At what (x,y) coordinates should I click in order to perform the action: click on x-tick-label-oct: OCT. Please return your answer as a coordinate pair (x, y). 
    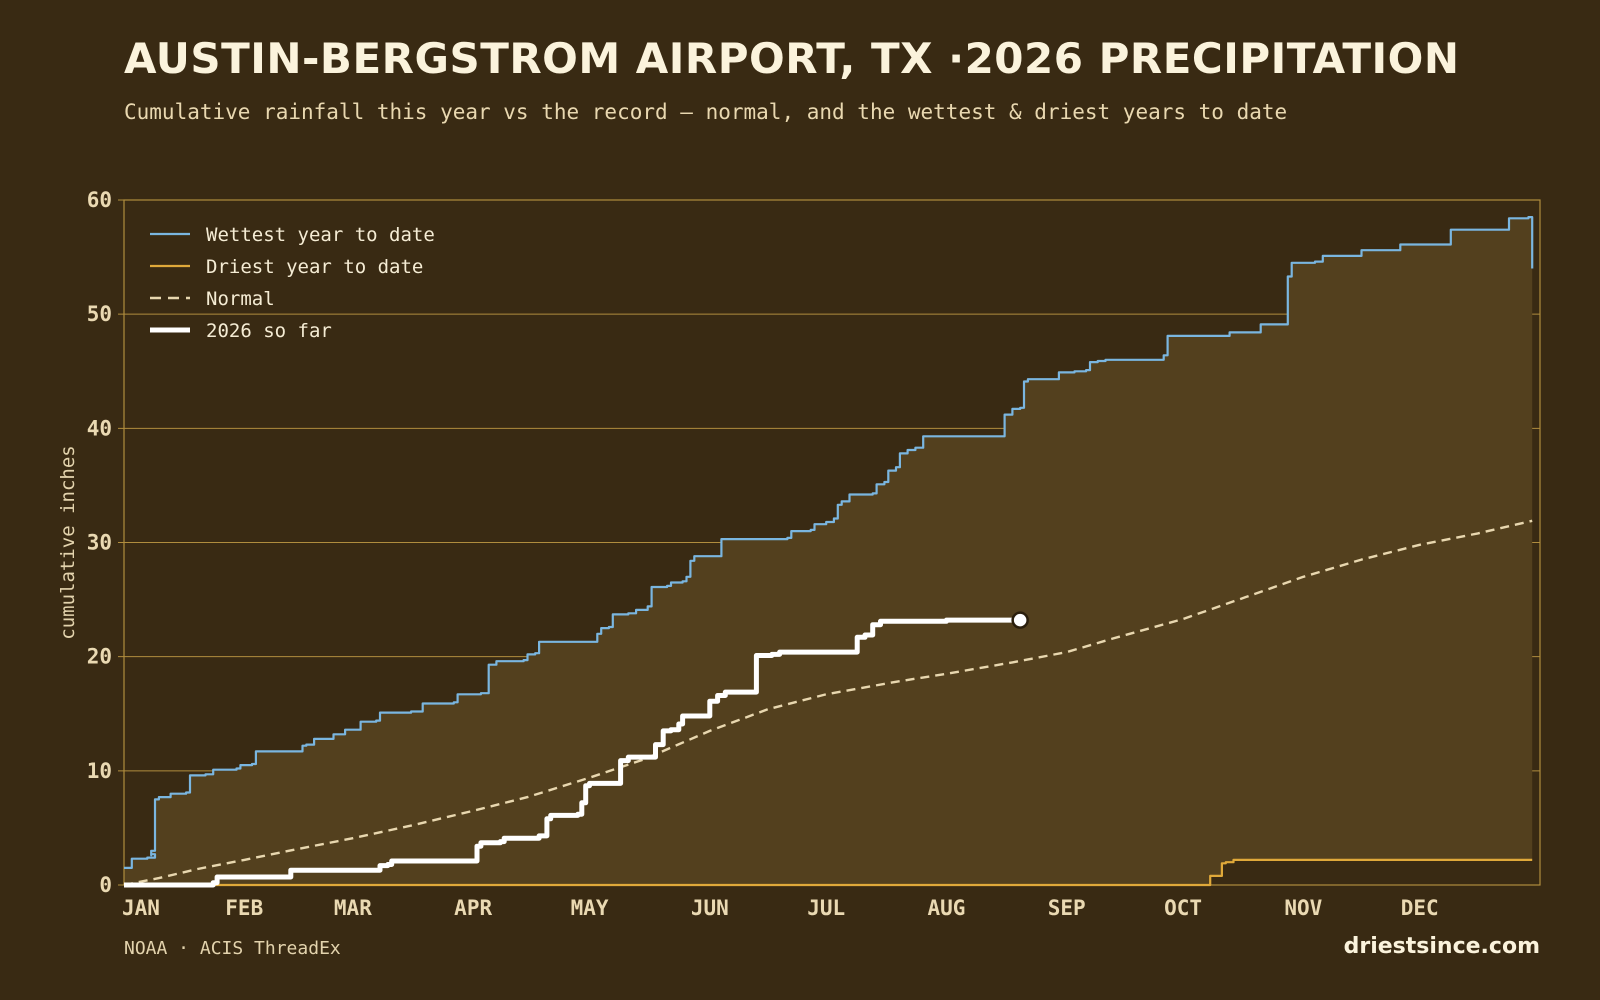
    Looking at the image, I should click on (1183, 908).